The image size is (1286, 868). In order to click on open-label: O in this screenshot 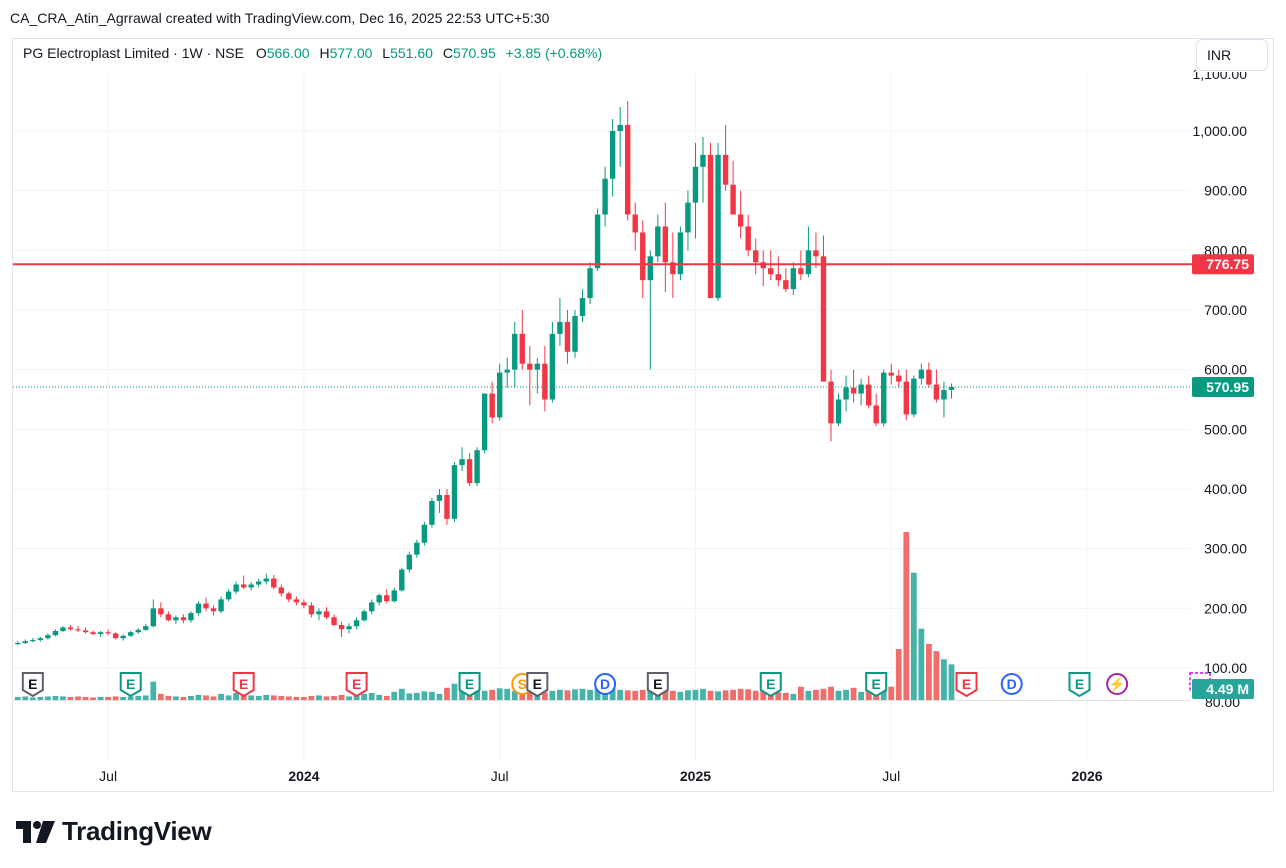, I will do `click(261, 53)`.